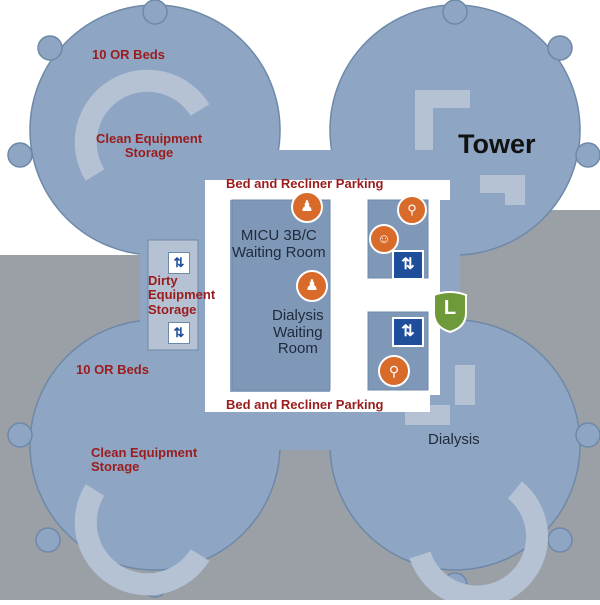 This screenshot has width=600, height=605. I want to click on level-marker-icon: L, so click(450, 312).